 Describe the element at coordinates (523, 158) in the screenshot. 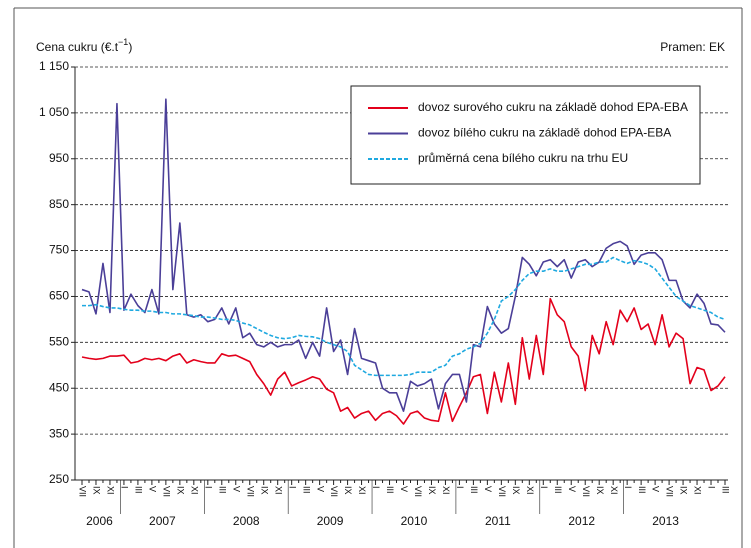

I see `legend-label: průměrná cena bílého cukru na trhu EU` at that location.